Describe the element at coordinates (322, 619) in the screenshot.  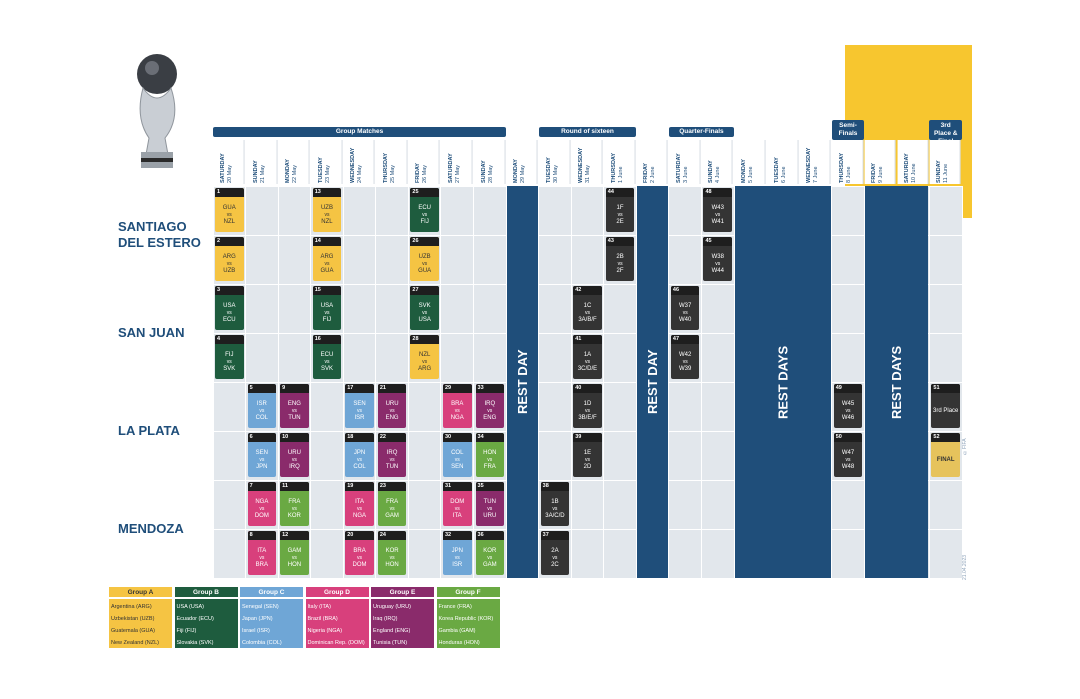
I see `legend-team: Brazil (BRA)` at that location.